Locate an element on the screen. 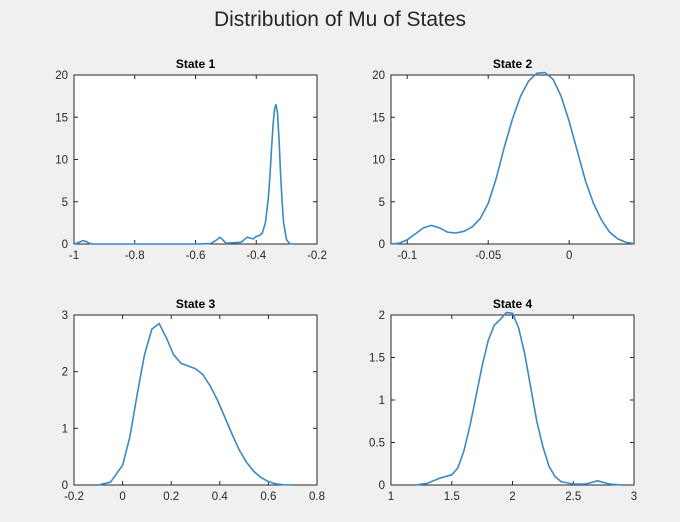 Image resolution: width=680 pixels, height=522 pixels. x-tick-label: -0.8 is located at coordinates (135, 256).